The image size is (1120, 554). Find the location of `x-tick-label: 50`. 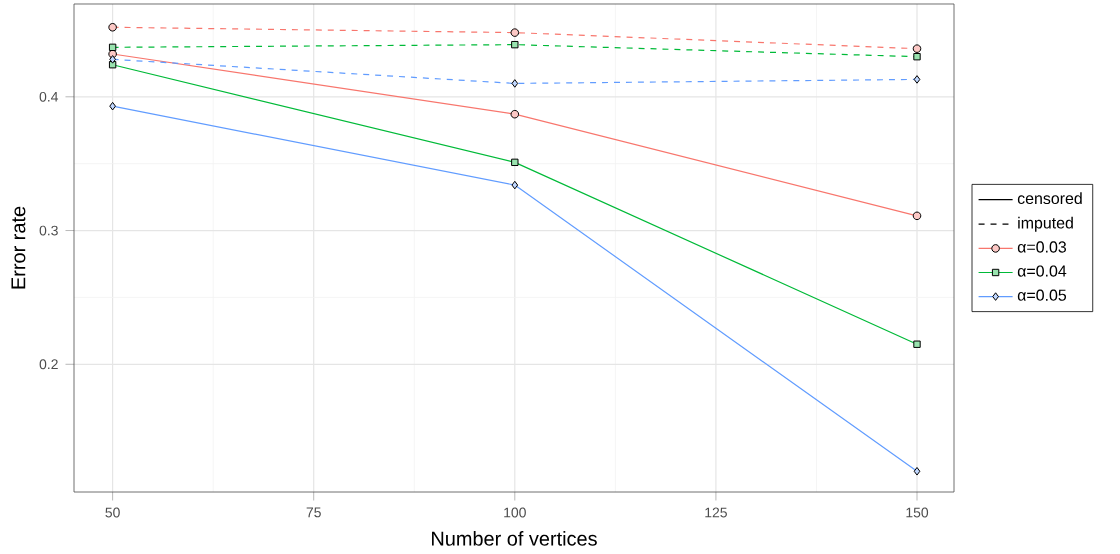

x-tick-label: 50 is located at coordinates (112, 512).